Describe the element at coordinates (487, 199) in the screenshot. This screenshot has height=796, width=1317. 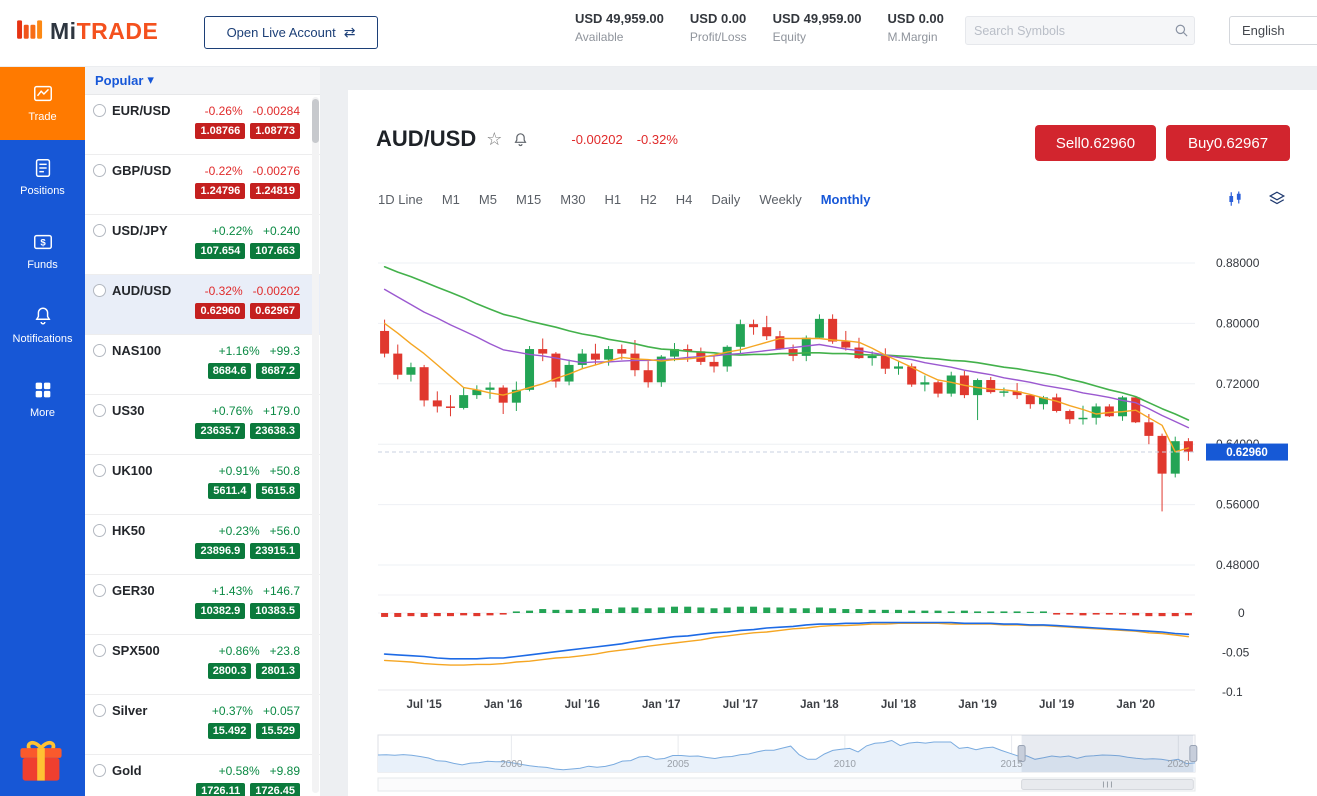
I see `timeframe-tab-m5: M5` at that location.